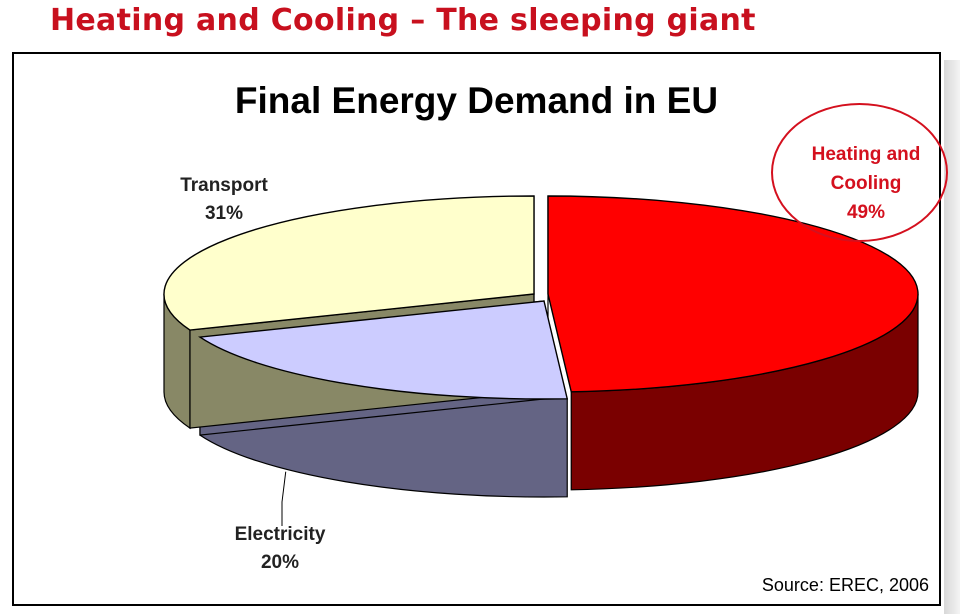  What do you see at coordinates (866, 212) in the screenshot?
I see `heating-label-value: 49%` at bounding box center [866, 212].